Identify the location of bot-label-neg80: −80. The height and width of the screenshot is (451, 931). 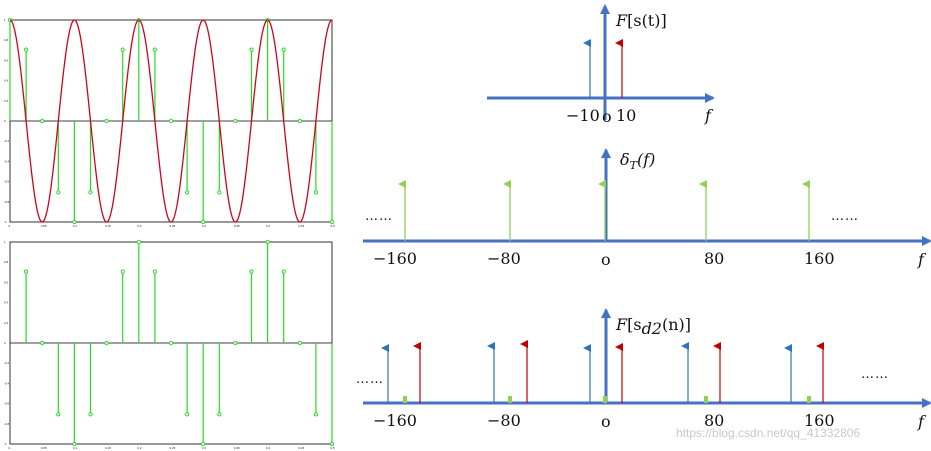
(504, 420).